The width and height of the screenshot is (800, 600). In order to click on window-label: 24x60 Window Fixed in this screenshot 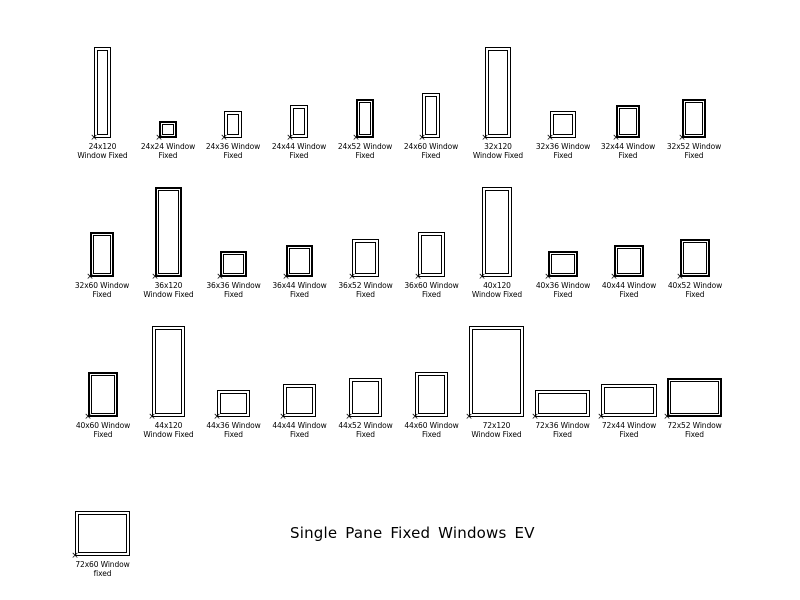, I will do `click(431, 151)`.